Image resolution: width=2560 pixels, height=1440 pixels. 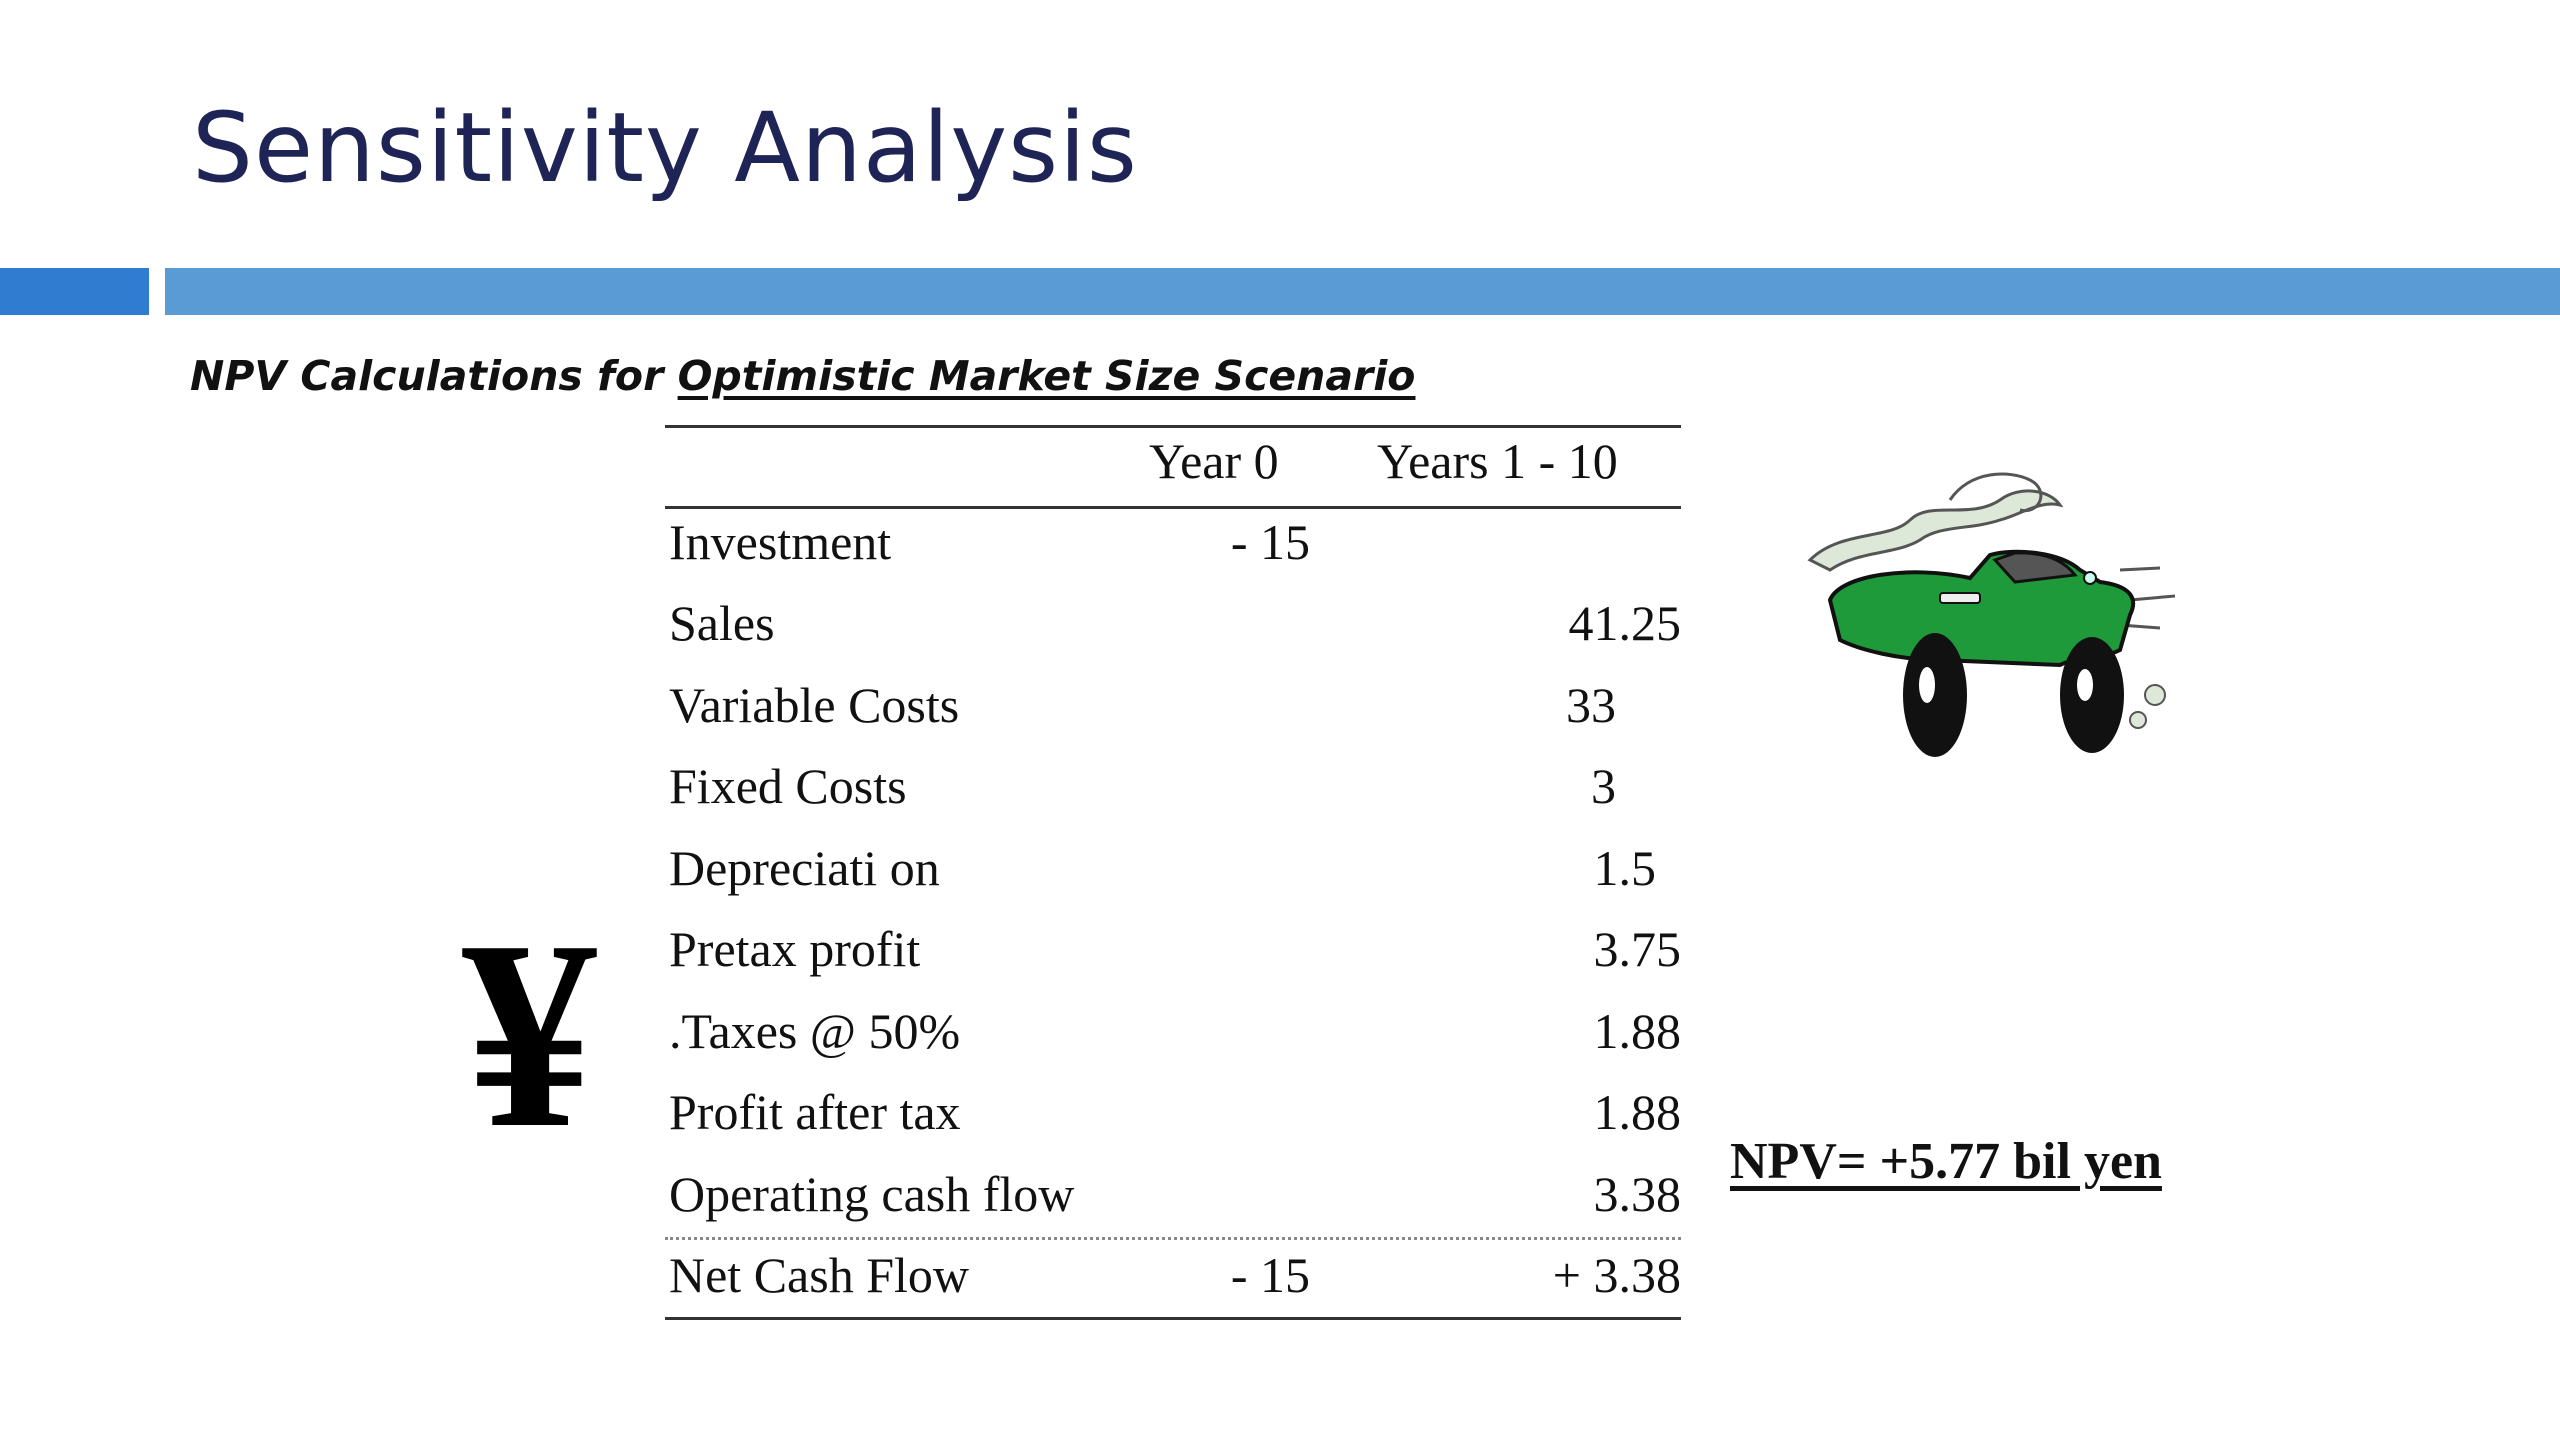 I want to click on row-label-sales: Sales, so click(x=722, y=623).